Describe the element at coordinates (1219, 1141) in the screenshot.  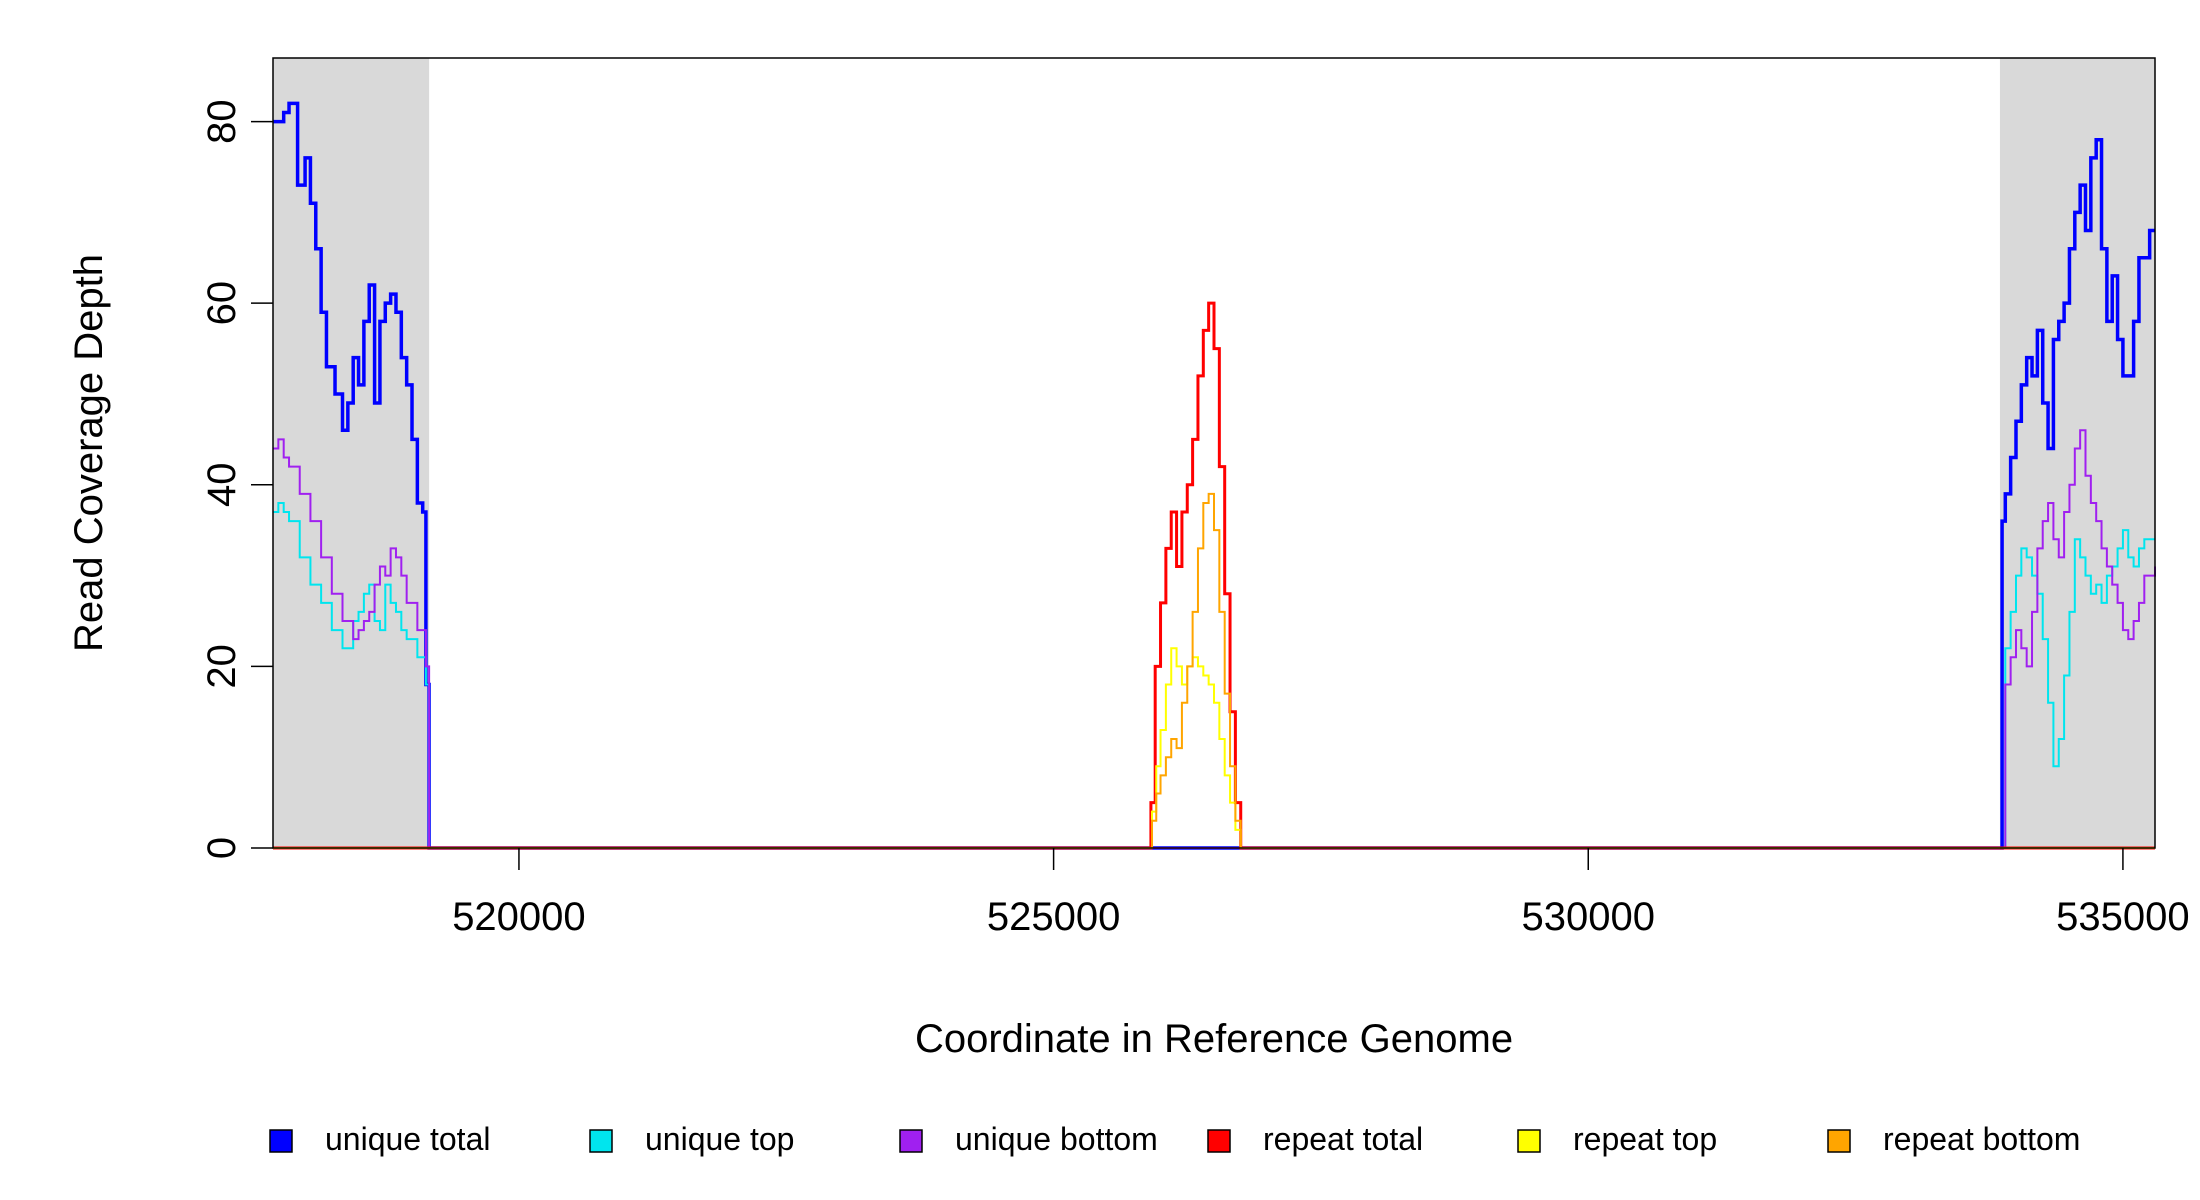
I see `legend-swatch-repeat-total` at that location.